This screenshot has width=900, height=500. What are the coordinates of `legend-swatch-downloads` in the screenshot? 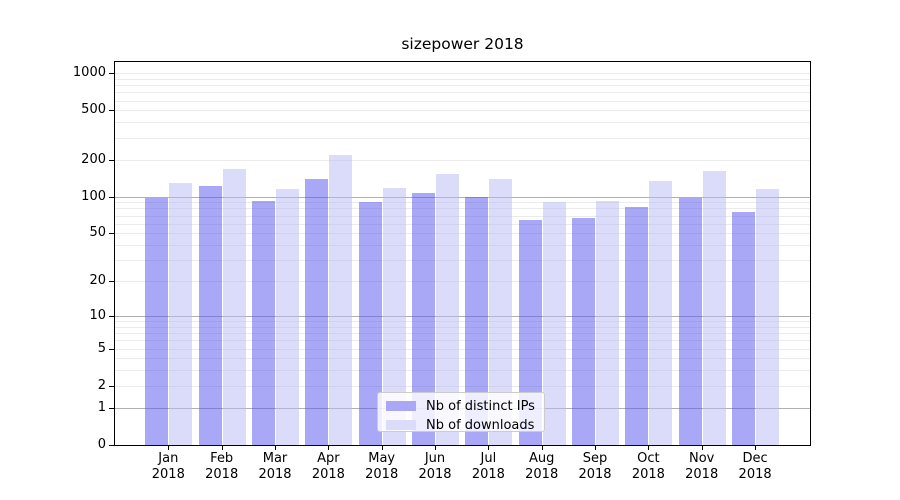 It's located at (401, 425).